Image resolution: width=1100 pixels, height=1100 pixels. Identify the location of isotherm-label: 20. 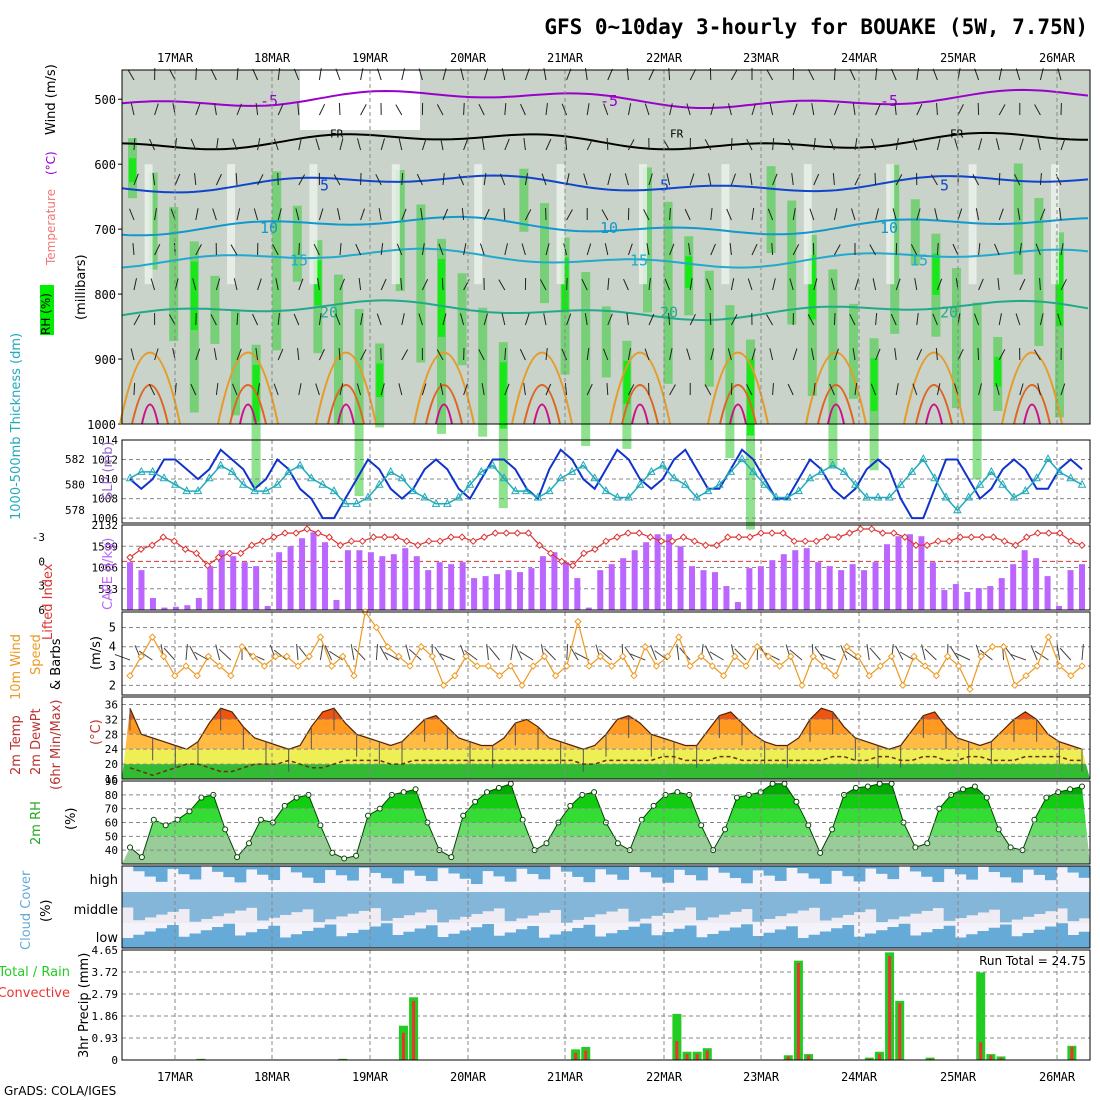
(329, 312).